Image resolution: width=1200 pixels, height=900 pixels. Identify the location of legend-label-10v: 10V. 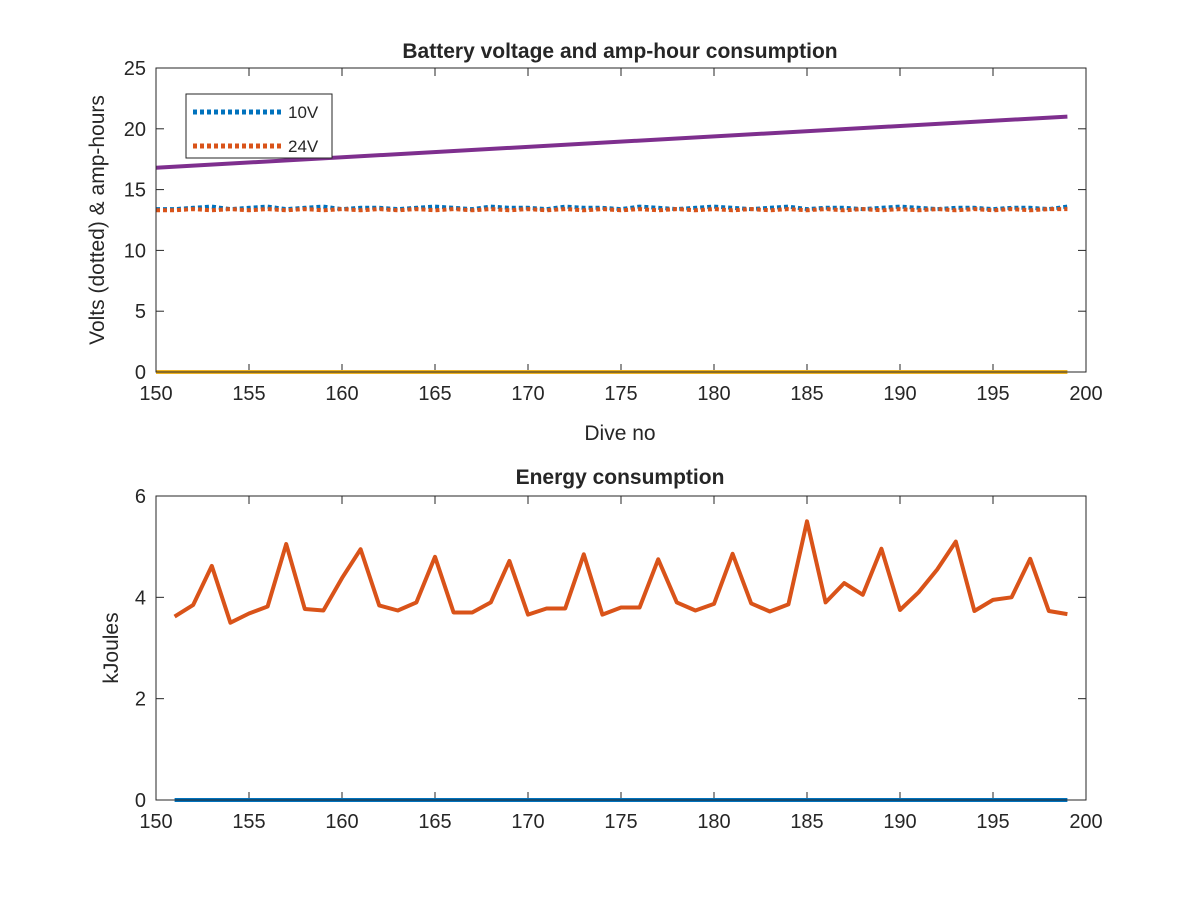
(303, 112).